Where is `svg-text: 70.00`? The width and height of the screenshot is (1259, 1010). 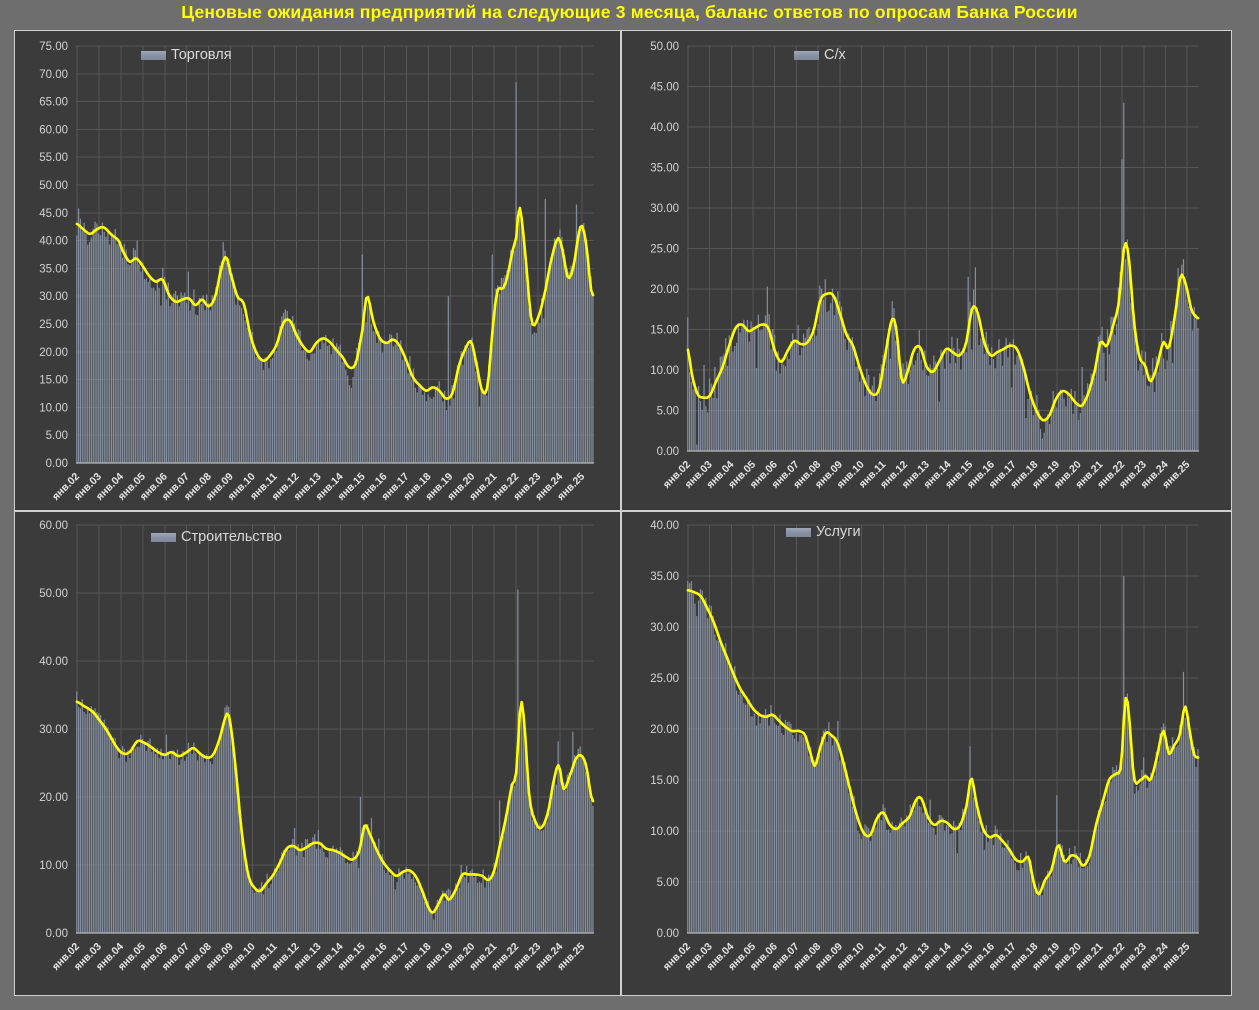 svg-text: 70.00 is located at coordinates (53, 75).